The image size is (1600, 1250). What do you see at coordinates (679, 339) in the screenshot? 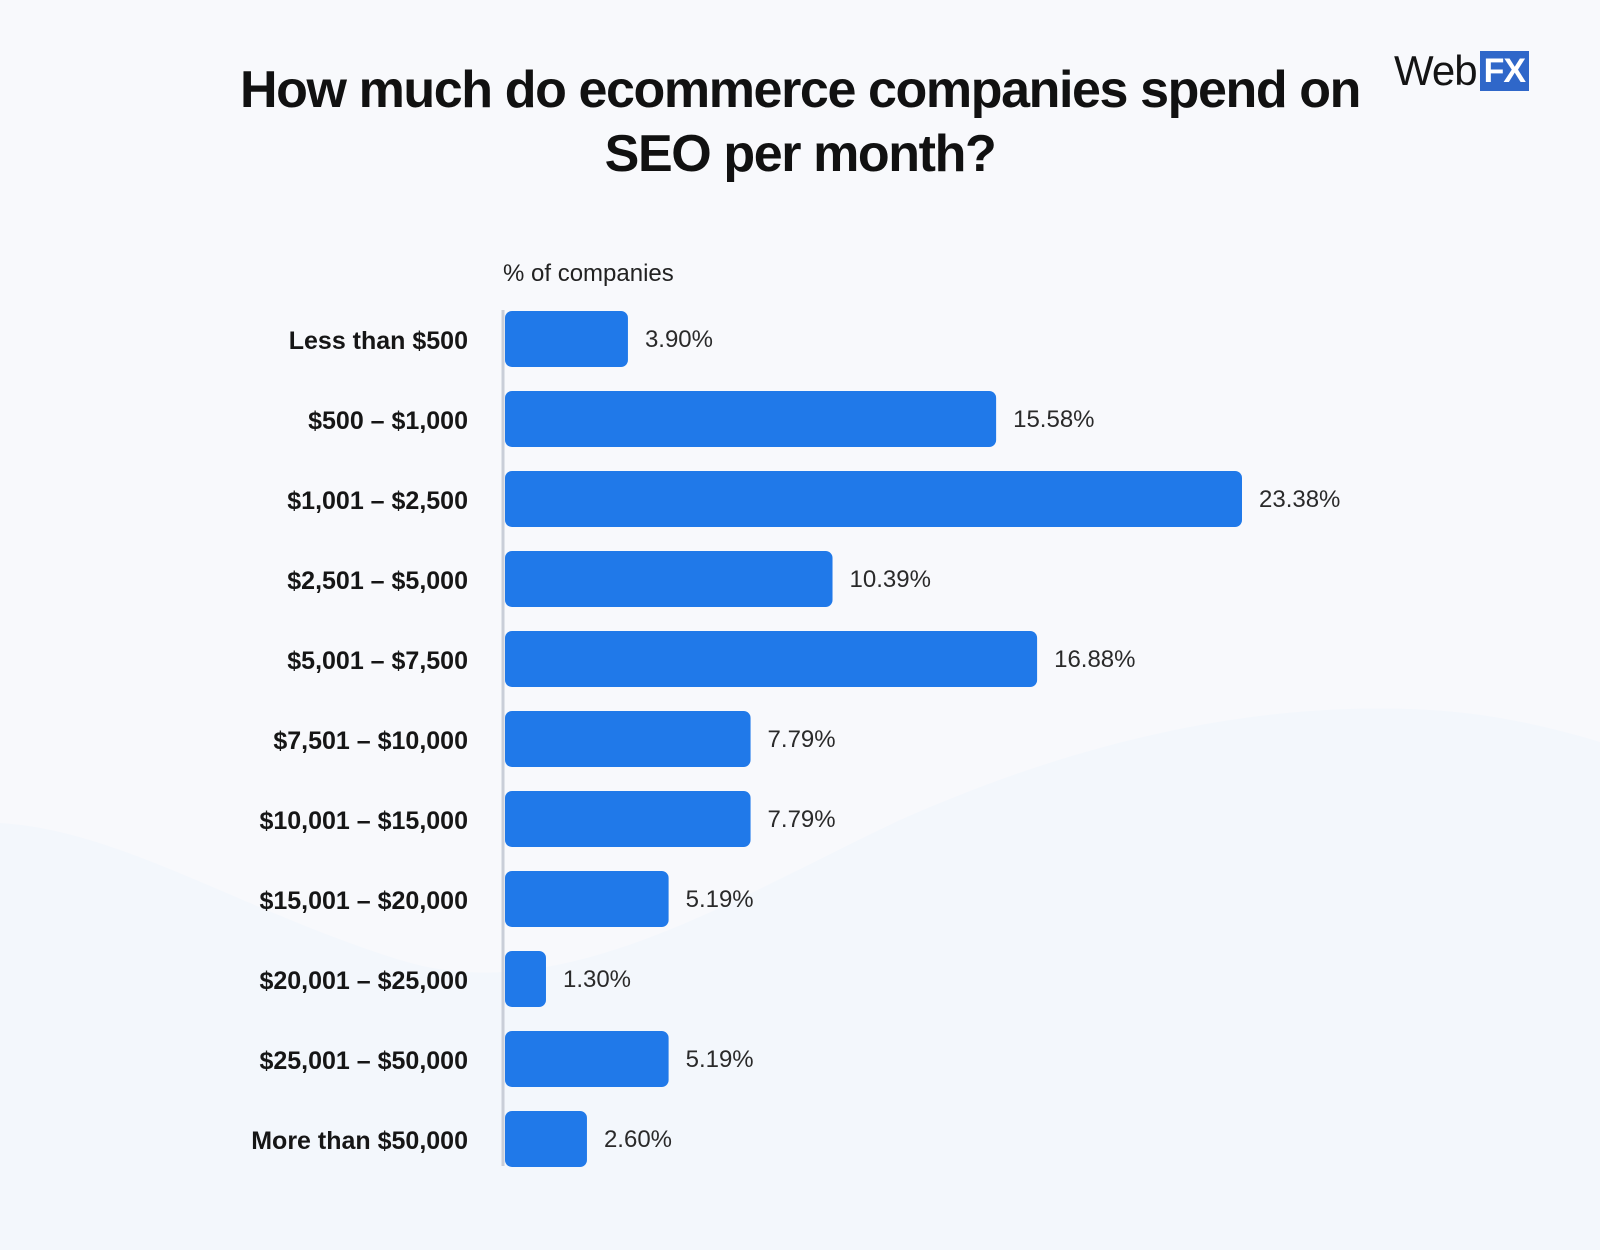
I see `value-label-0: 3.90%` at bounding box center [679, 339].